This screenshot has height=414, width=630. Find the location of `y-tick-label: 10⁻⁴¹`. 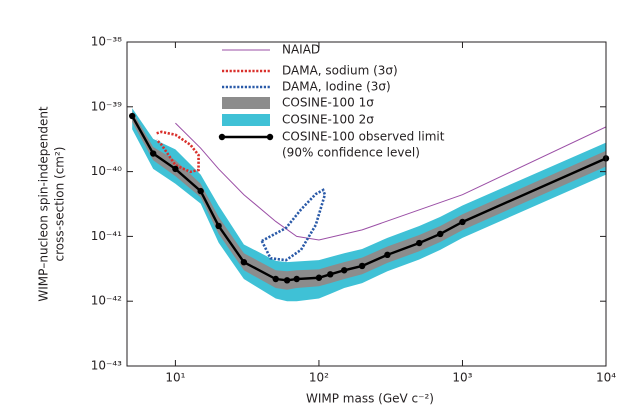

y-tick-label: 10⁻⁴¹ is located at coordinates (106, 236).